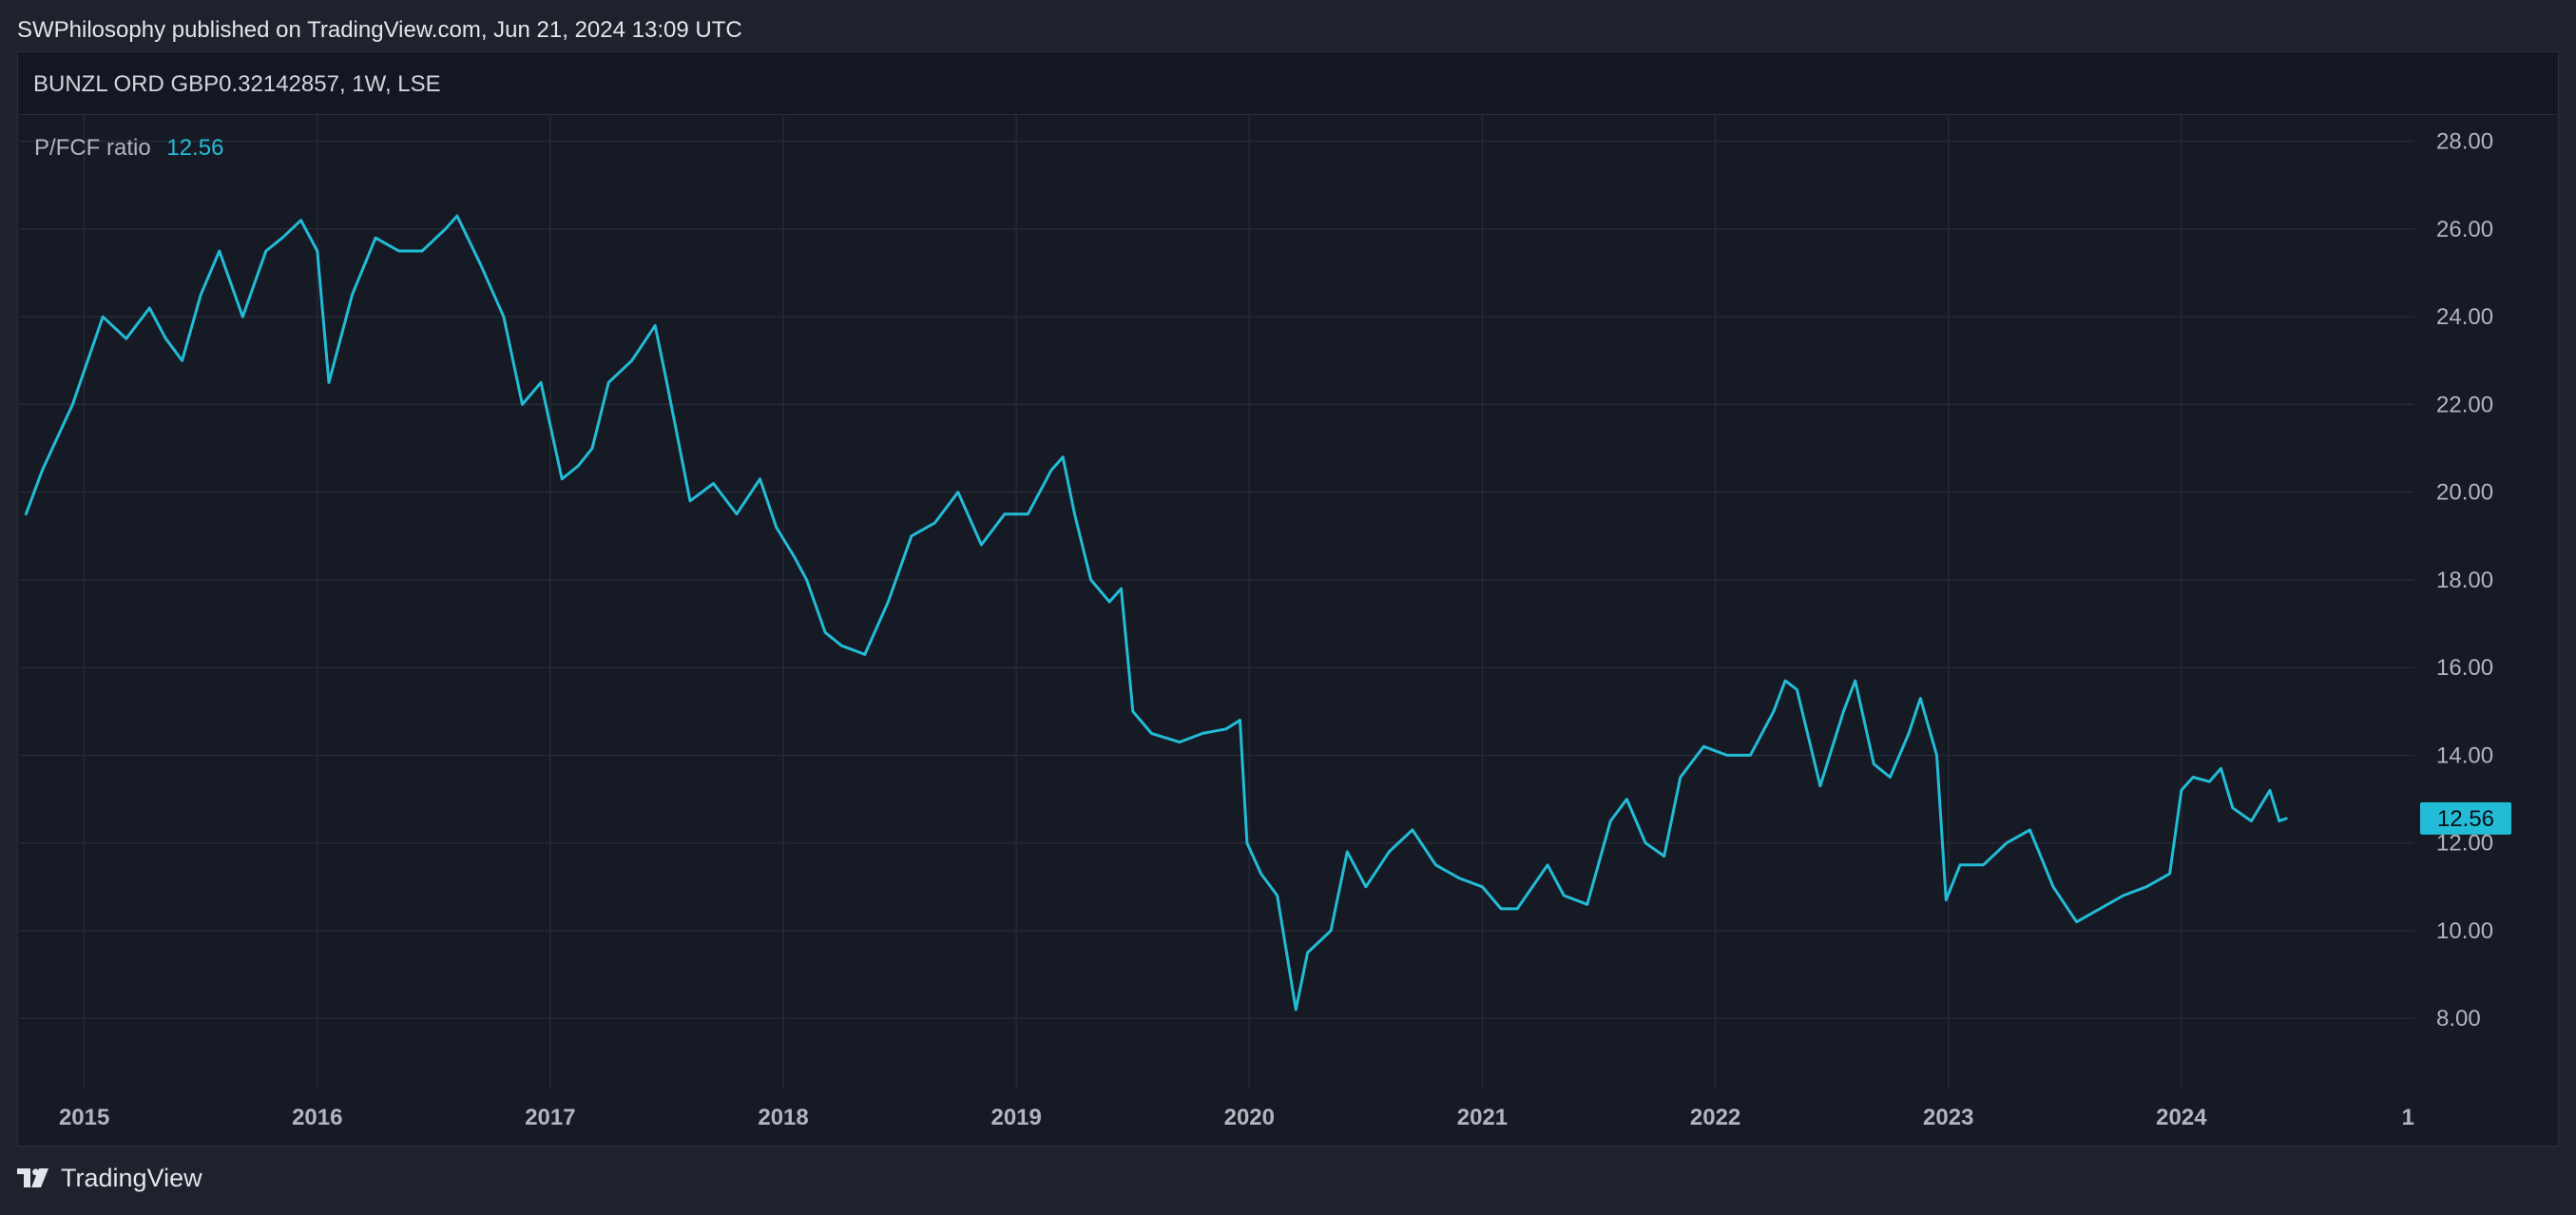  I want to click on y-tick-label: 8.00, so click(2459, 1019).